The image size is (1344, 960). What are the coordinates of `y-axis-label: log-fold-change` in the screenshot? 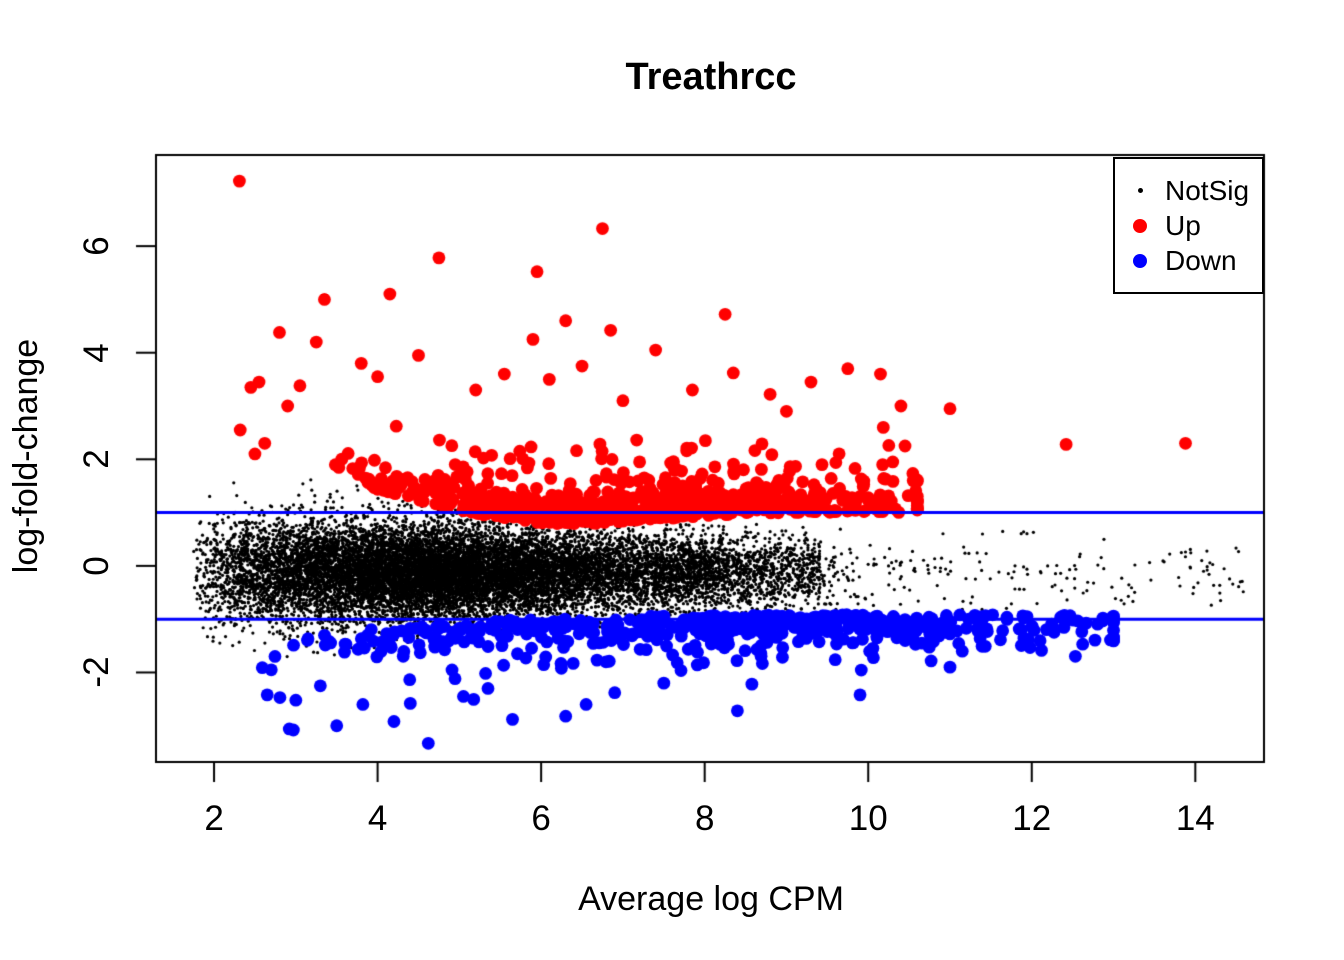 It's located at (26, 456).